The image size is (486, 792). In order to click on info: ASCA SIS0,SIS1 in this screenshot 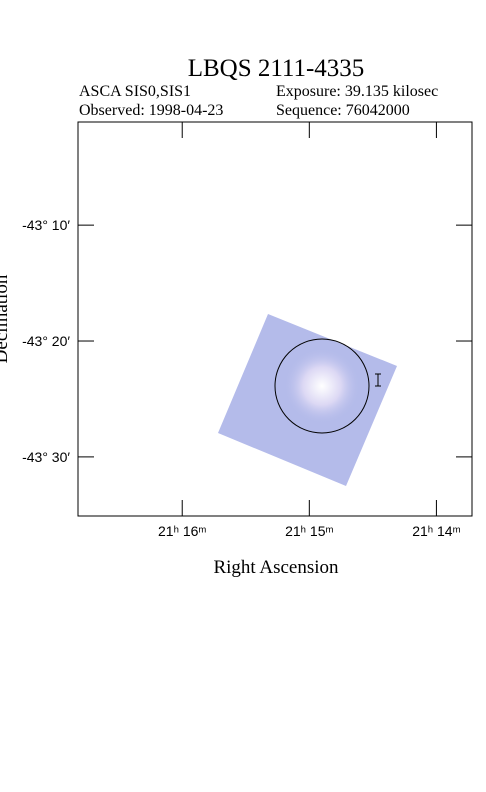, I will do `click(135, 91)`.